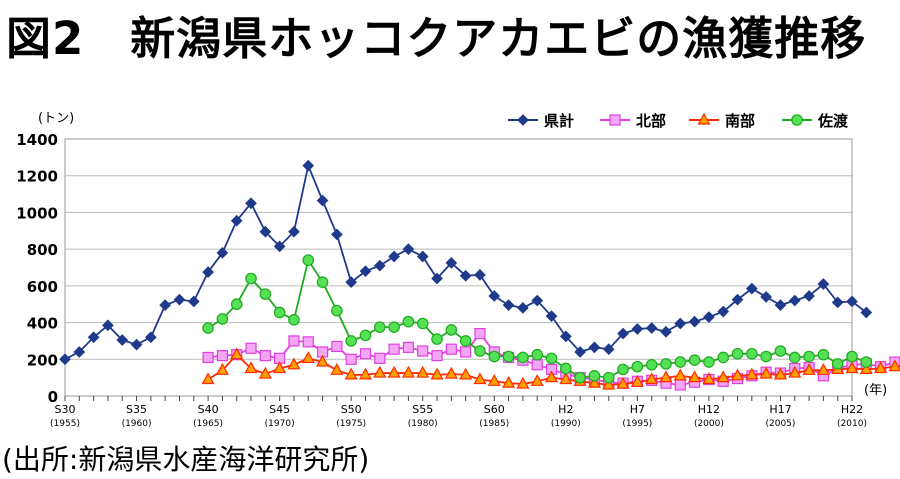  What do you see at coordinates (208, 409) in the screenshot?
I see `x-tick-label: S40` at bounding box center [208, 409].